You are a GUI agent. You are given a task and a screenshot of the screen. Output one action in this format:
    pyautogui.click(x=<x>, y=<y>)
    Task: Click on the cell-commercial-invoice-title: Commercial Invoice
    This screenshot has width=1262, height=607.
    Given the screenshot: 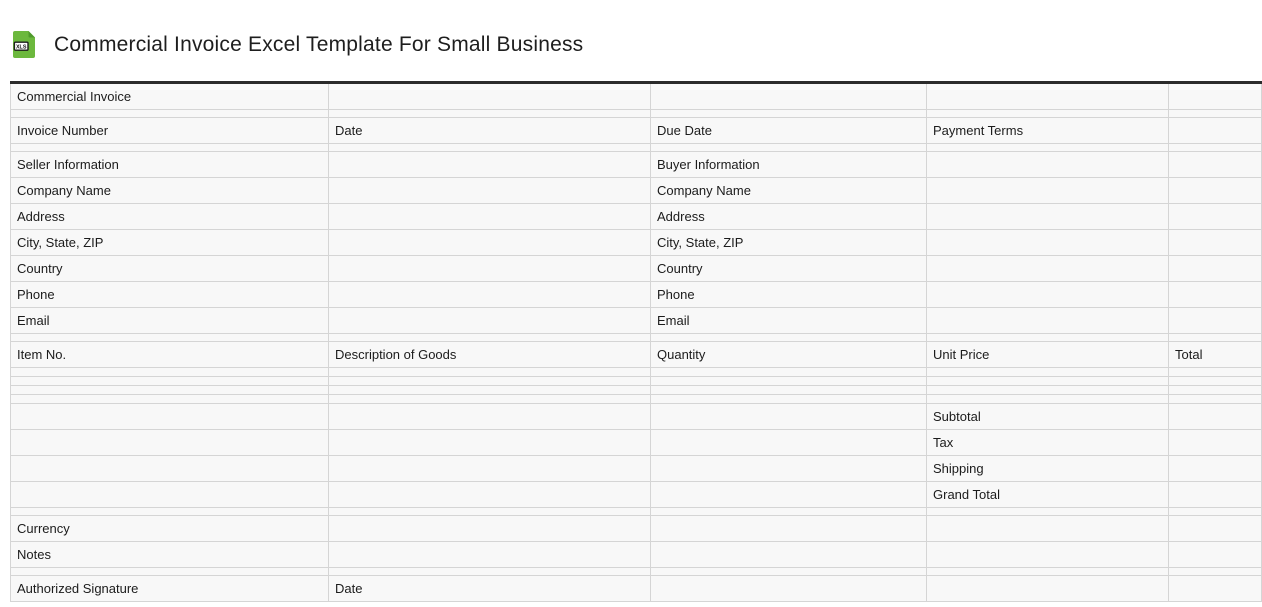 What is the action you would take?
    pyautogui.click(x=169, y=96)
    